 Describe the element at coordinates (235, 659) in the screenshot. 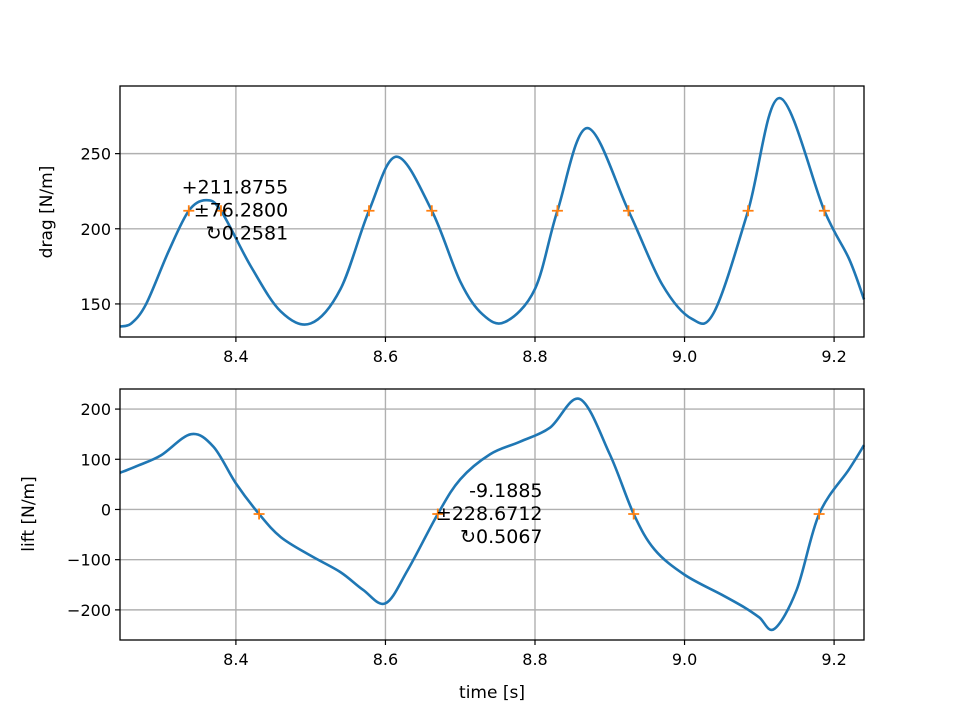

I see `lift-x-tick-label: 8.4` at that location.